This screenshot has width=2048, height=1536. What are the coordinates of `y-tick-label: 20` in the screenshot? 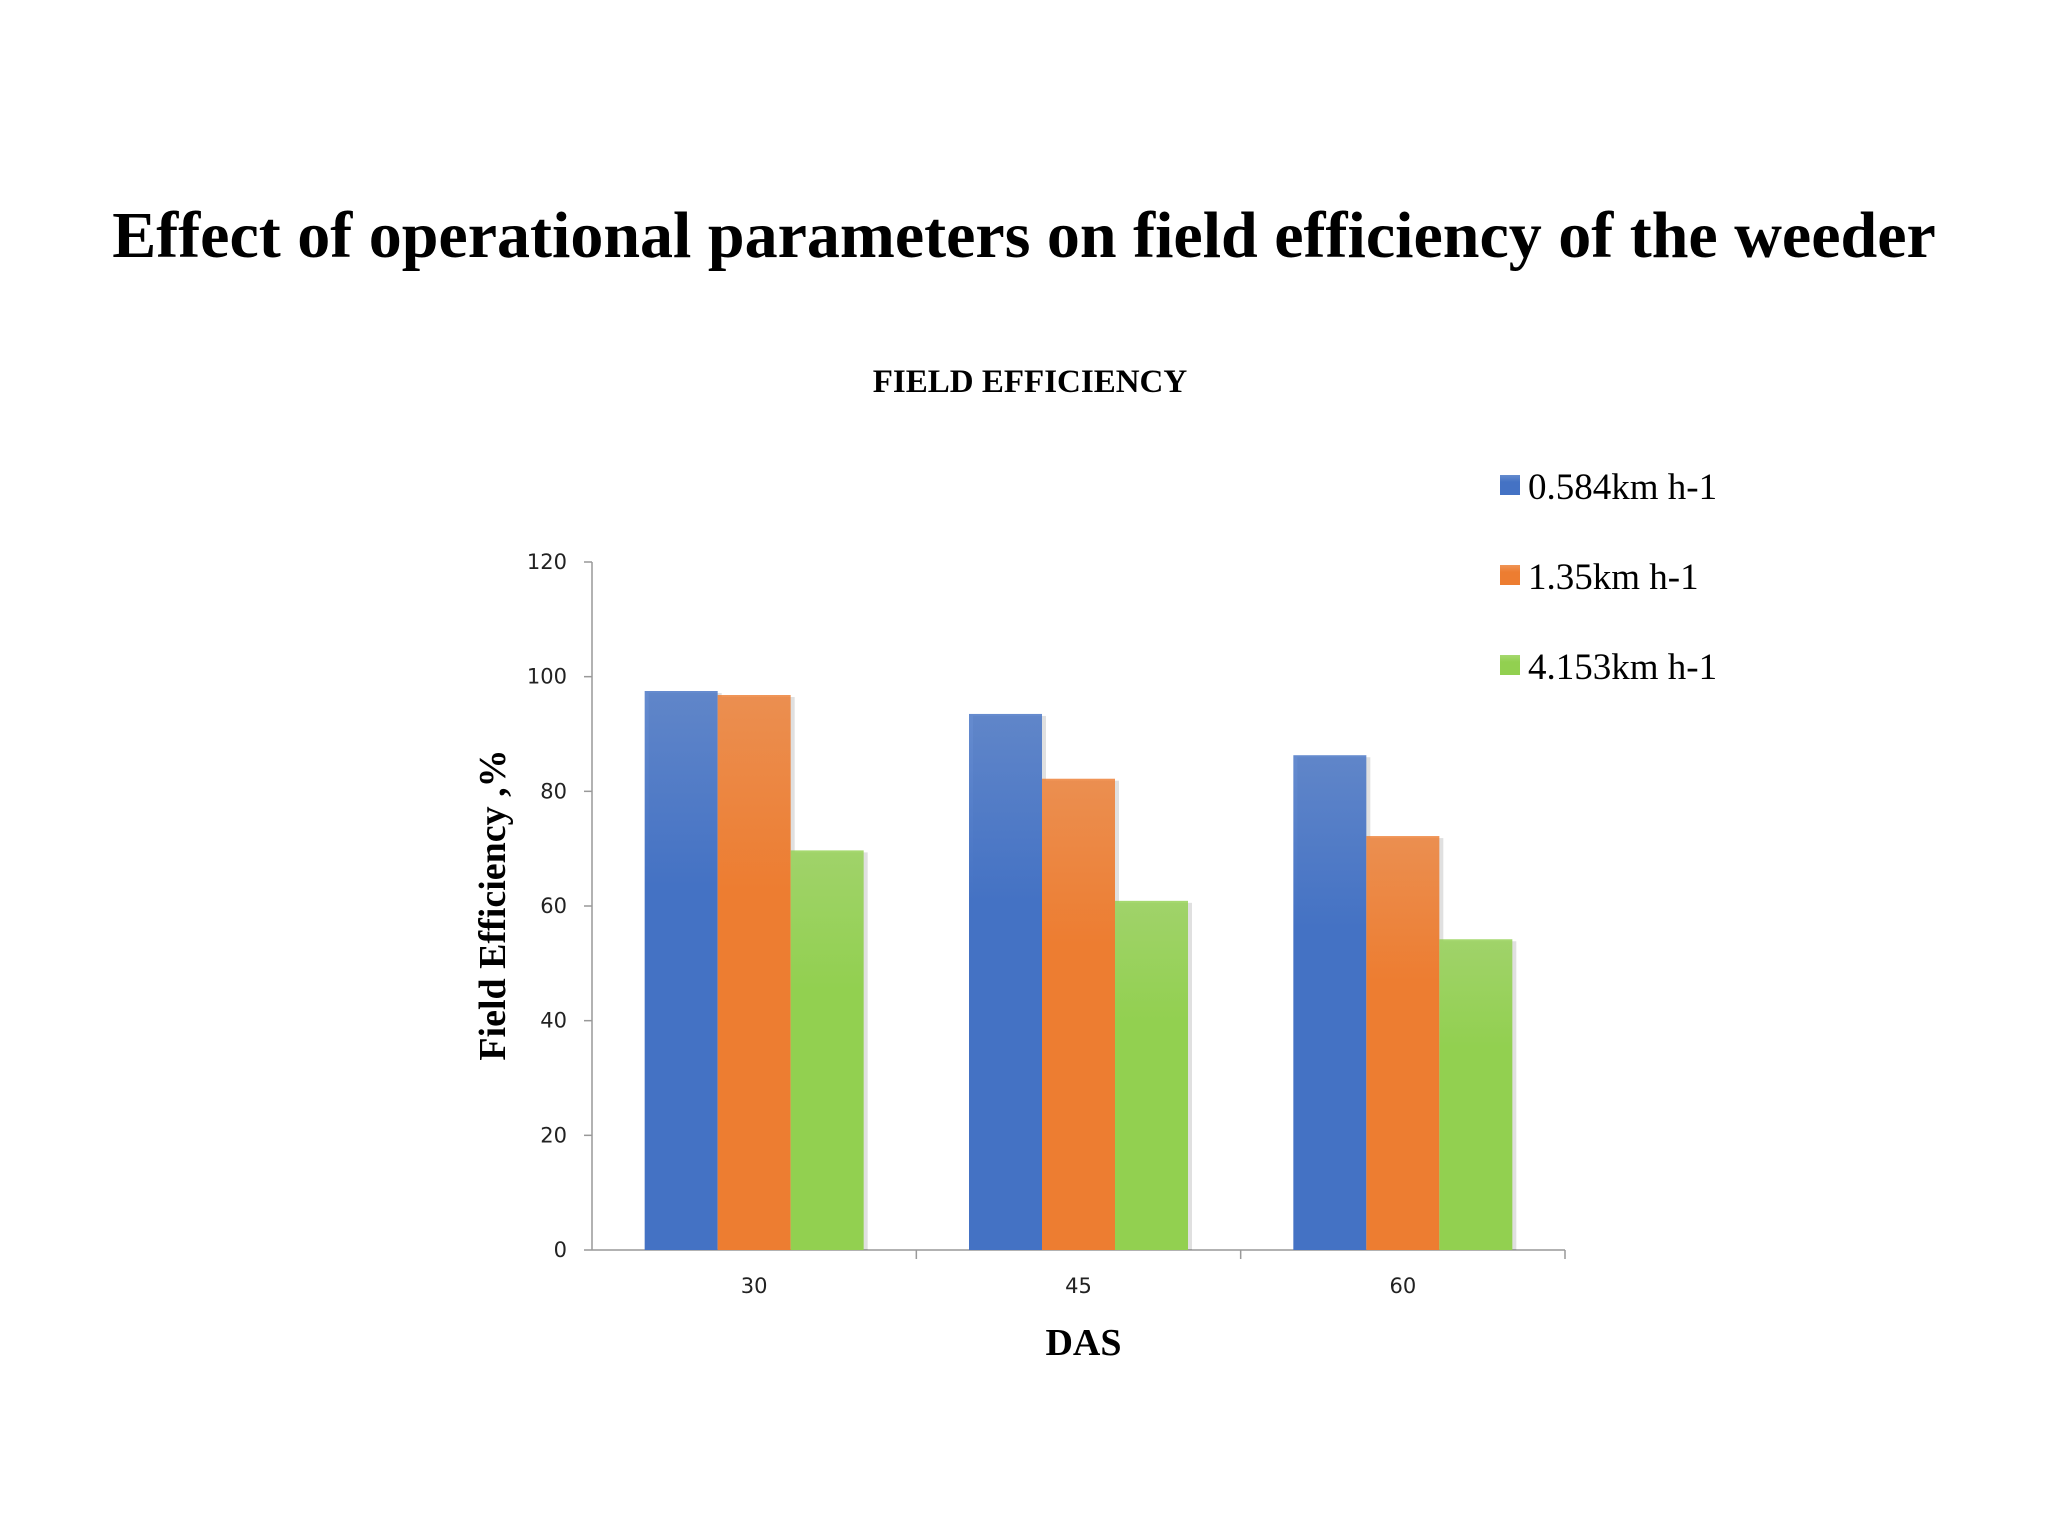 It's located at (553, 1135).